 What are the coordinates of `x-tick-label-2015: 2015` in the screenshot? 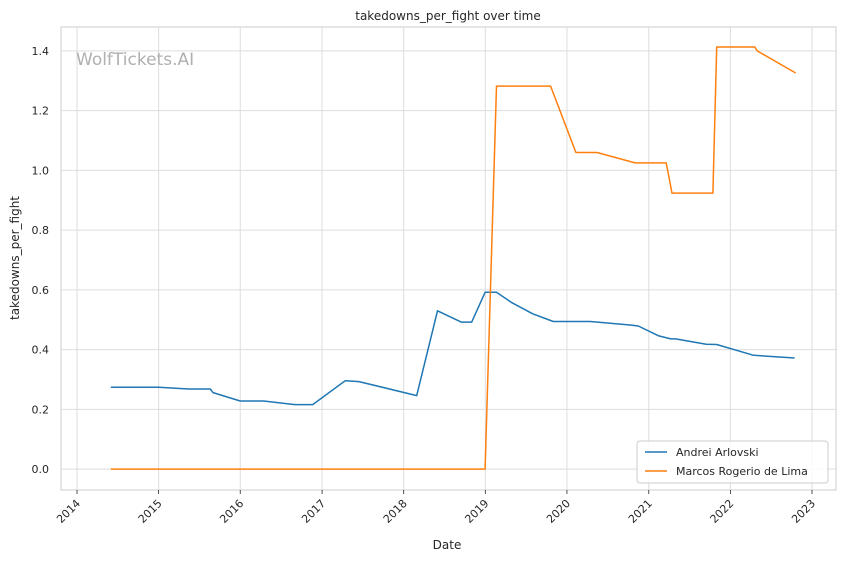 It's located at (150, 511).